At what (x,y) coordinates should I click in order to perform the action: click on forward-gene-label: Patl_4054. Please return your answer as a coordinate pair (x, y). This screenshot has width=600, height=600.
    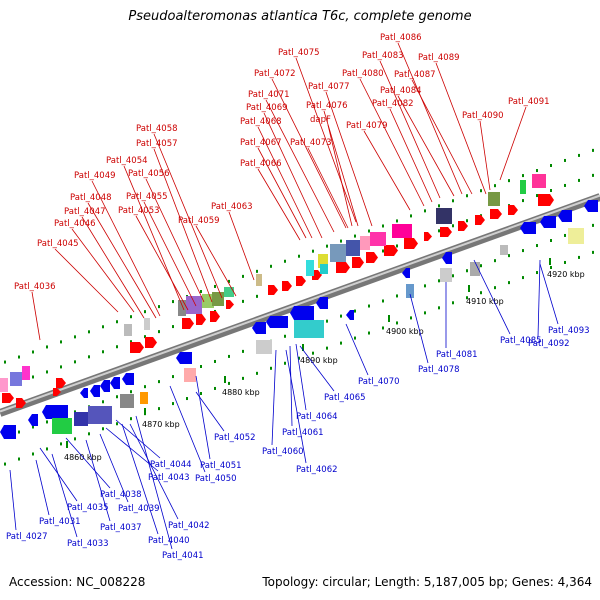
    Looking at the image, I should click on (127, 161).